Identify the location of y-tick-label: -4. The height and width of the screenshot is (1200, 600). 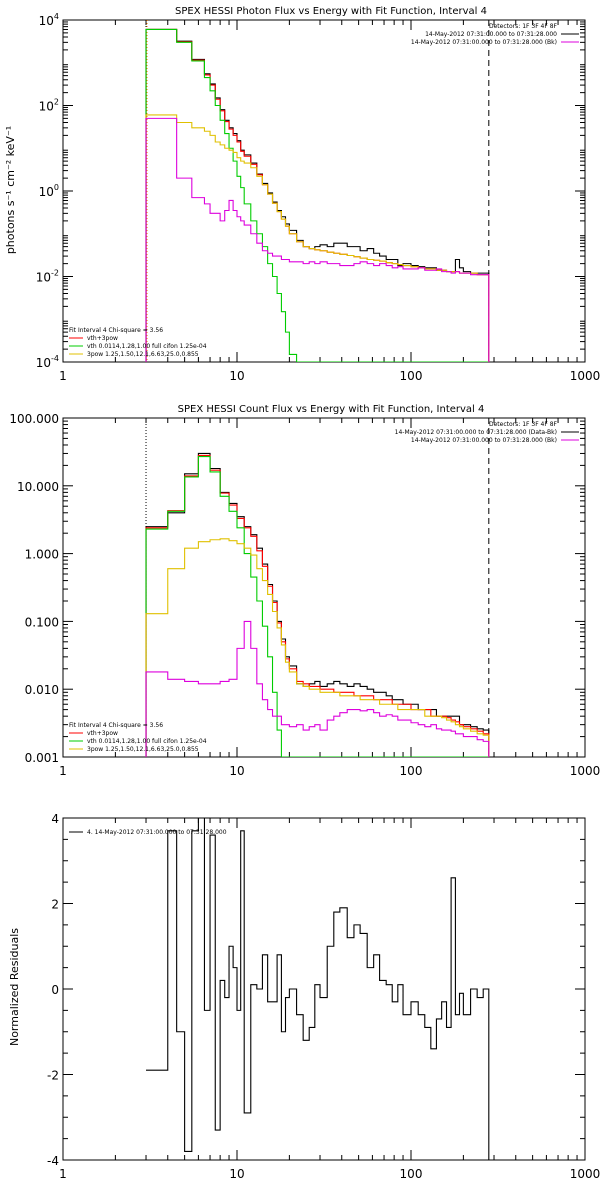
(53, 1161).